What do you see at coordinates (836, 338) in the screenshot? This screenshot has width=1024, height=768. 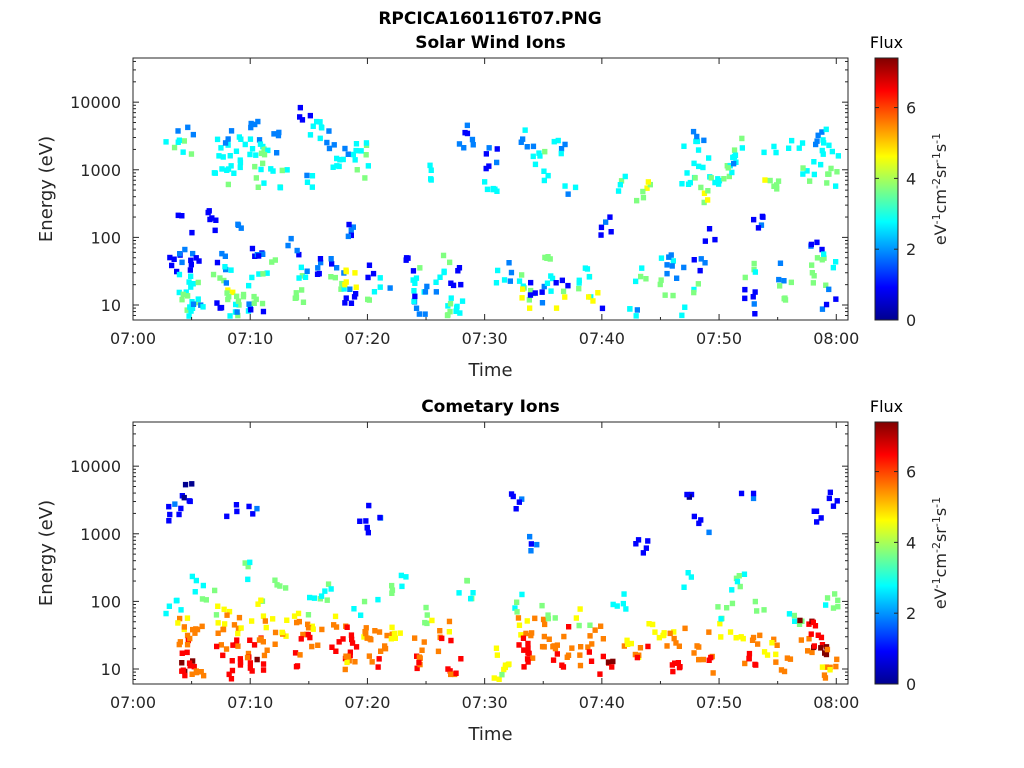 I see `x-tick-label: 08:00` at bounding box center [836, 338].